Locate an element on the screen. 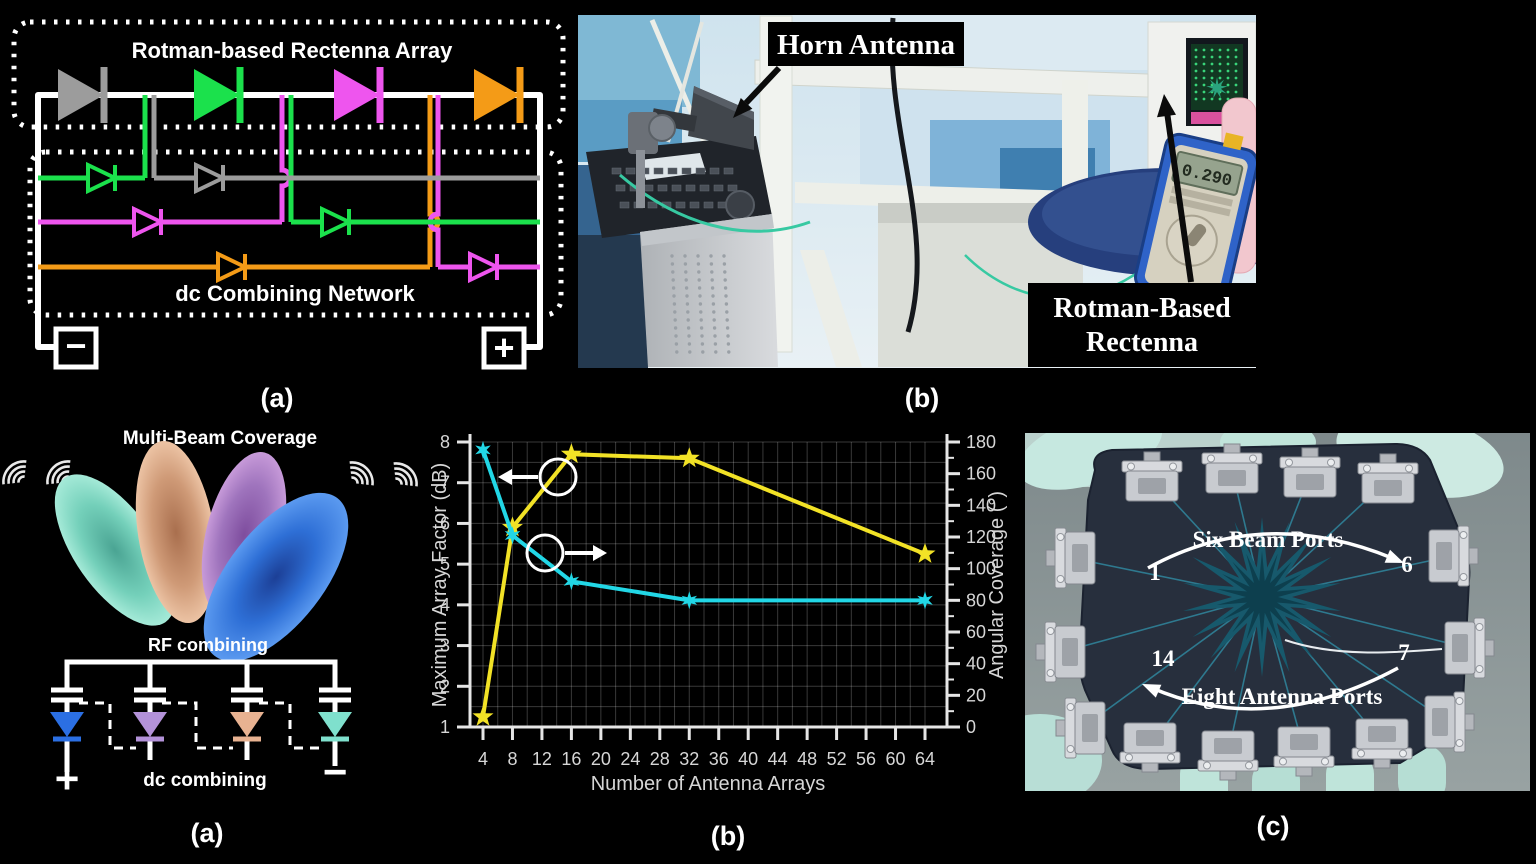  svg-text: 16 is located at coordinates (571, 759).